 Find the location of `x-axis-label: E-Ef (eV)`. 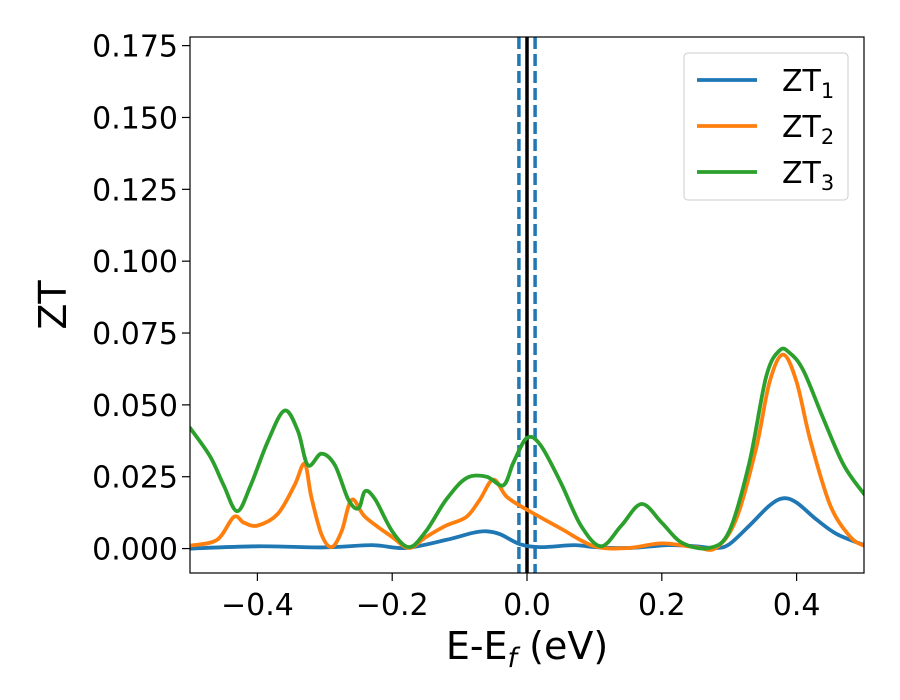

x-axis-label: E-Ef (eV) is located at coordinates (527, 649).